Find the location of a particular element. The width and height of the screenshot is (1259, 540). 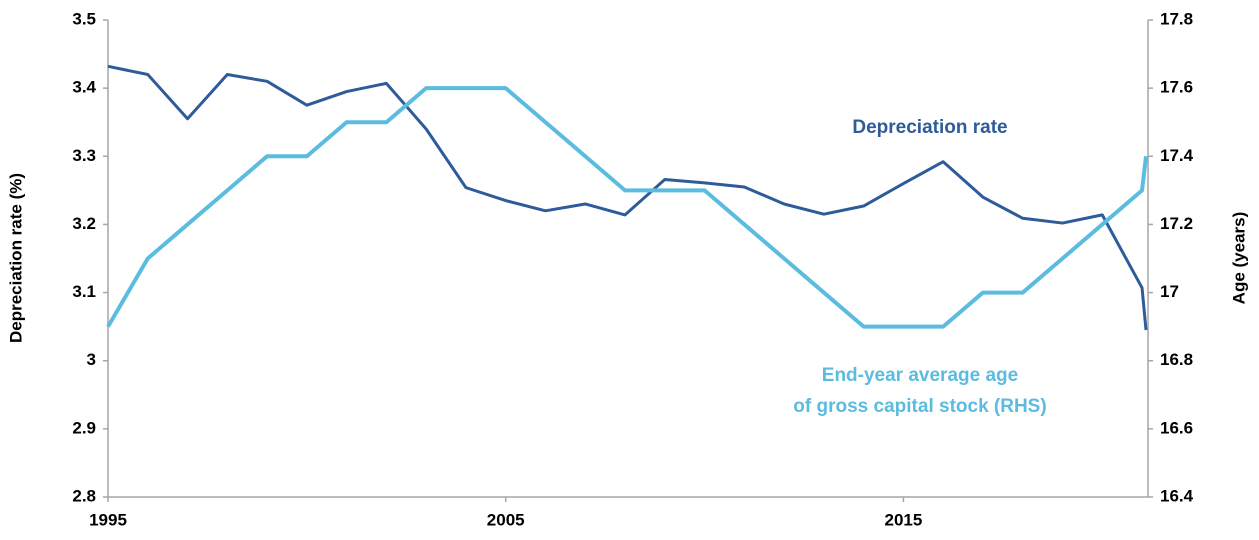

y2-tick-label: 16.8 is located at coordinates (1176, 359).